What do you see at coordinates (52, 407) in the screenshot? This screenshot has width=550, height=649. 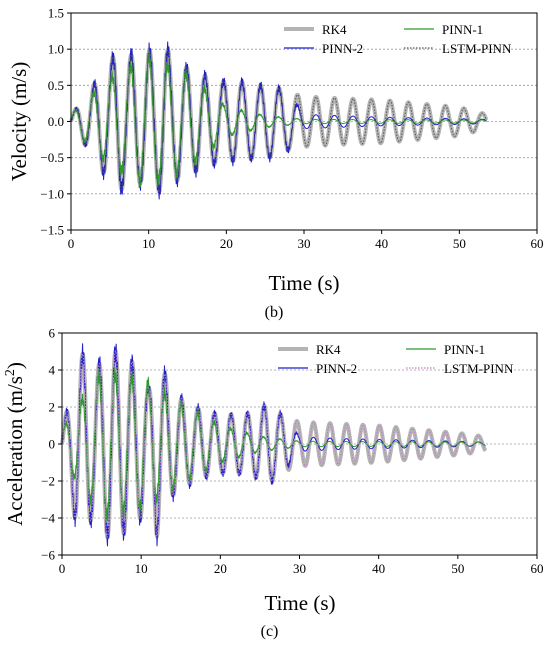 I see `y-tick-label: 2` at bounding box center [52, 407].